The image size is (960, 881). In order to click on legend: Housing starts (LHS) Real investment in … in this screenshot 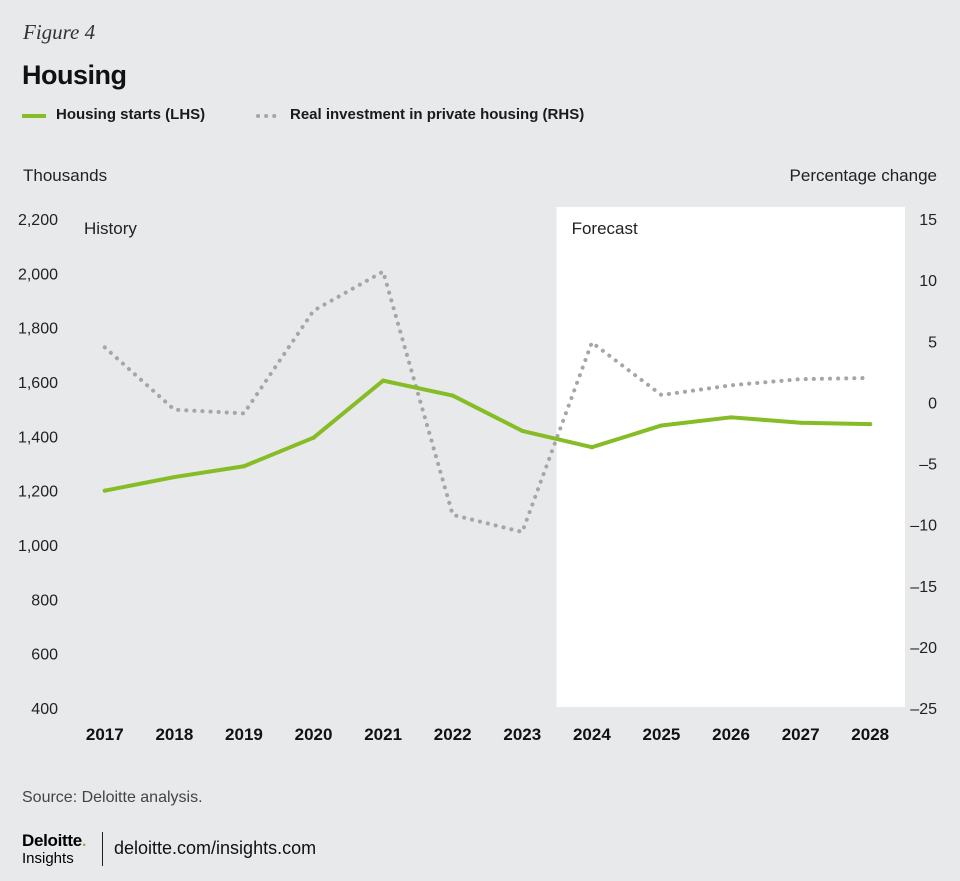, I will do `click(371, 117)`.